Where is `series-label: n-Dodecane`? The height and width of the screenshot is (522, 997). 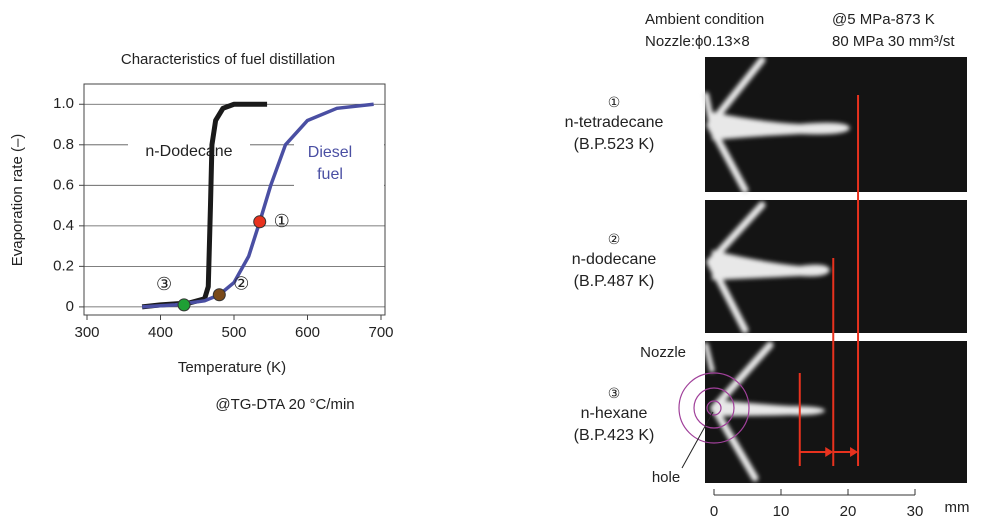 series-label: n-Dodecane is located at coordinates (188, 151).